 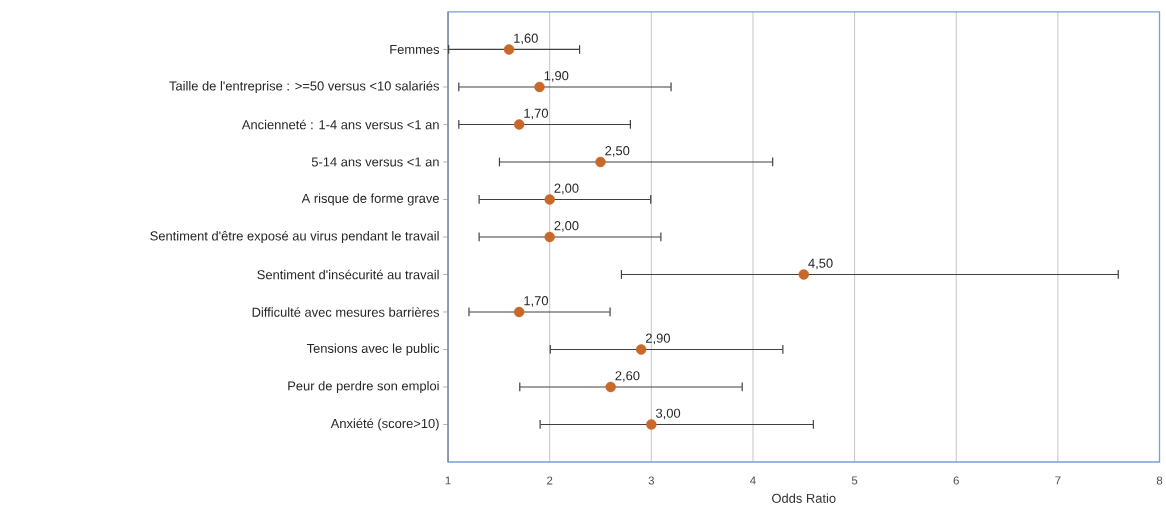 I want to click on x-tick-label: 6, so click(x=956, y=480).